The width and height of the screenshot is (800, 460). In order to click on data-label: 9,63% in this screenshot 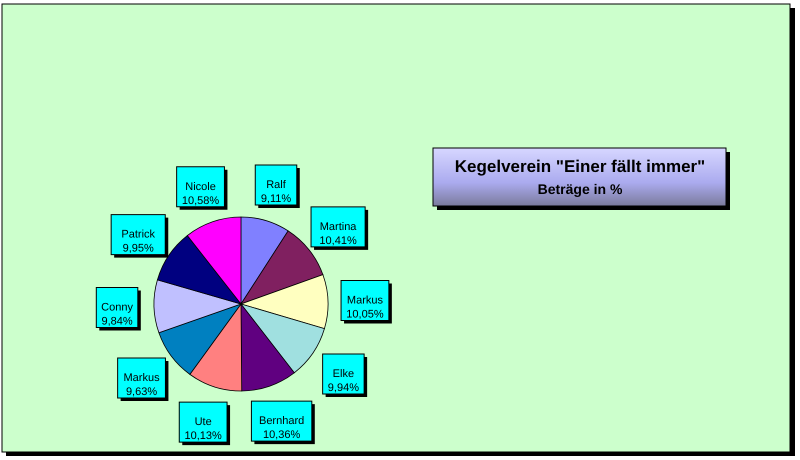, I will do `click(142, 392)`.